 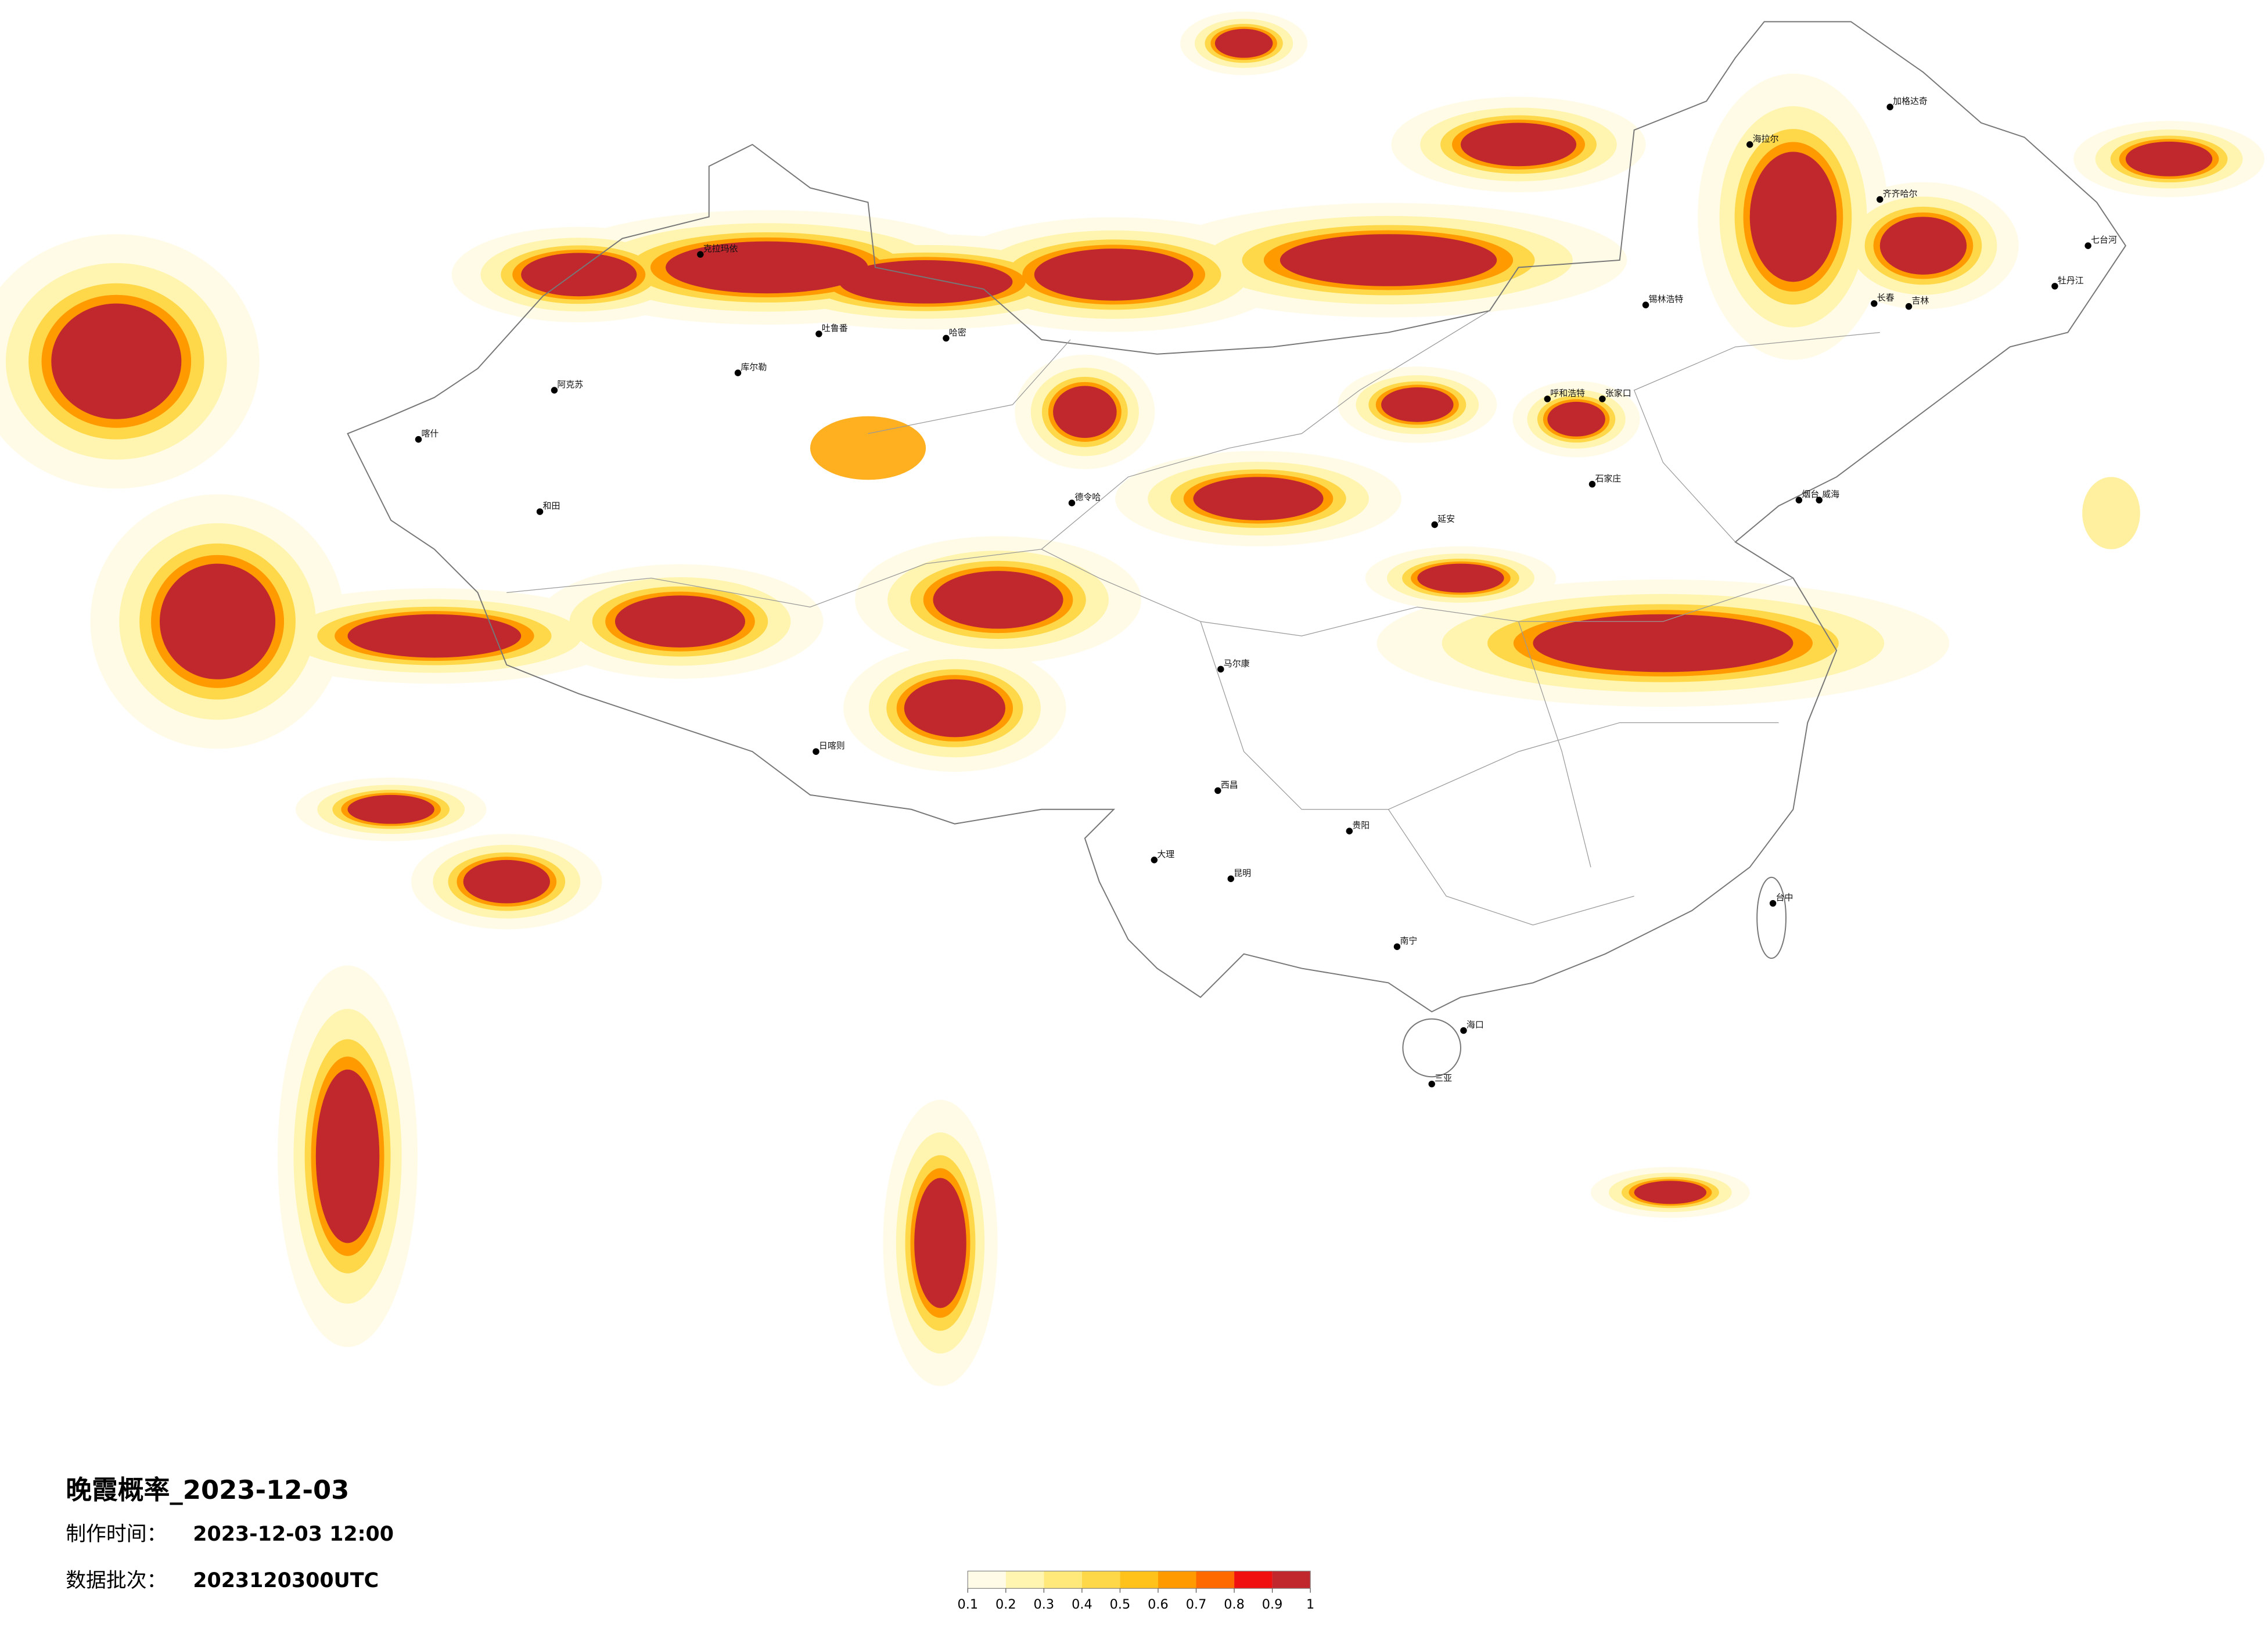 I want to click on colorbar-label: 0.7, so click(x=1196, y=1604).